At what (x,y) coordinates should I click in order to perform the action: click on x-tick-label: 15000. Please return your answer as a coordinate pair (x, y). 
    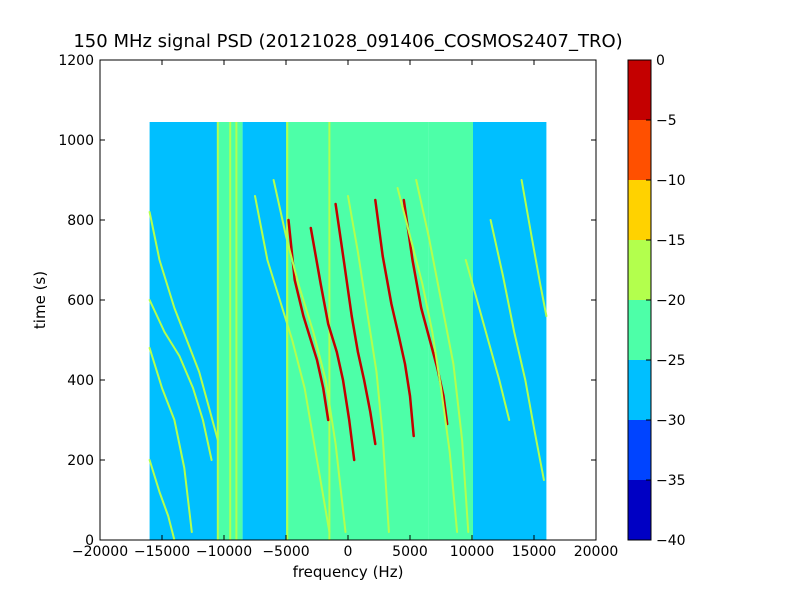
    Looking at the image, I should click on (534, 552).